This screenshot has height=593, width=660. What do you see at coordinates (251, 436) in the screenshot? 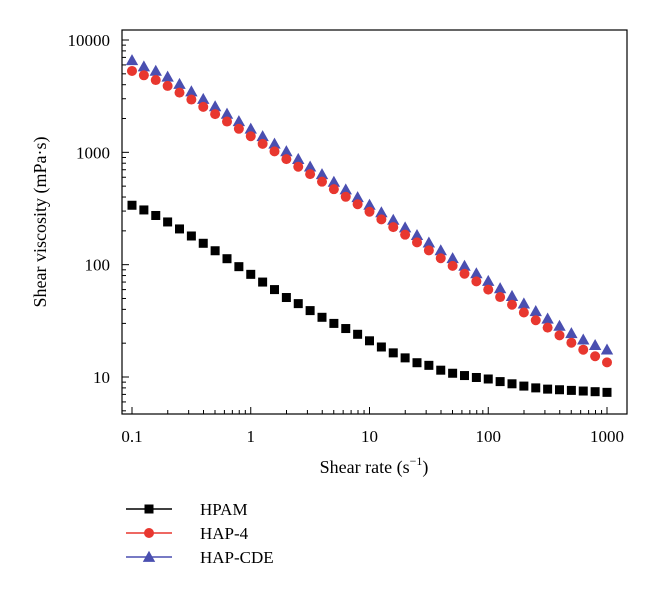
I see `x-tick-label: 1` at bounding box center [251, 436].